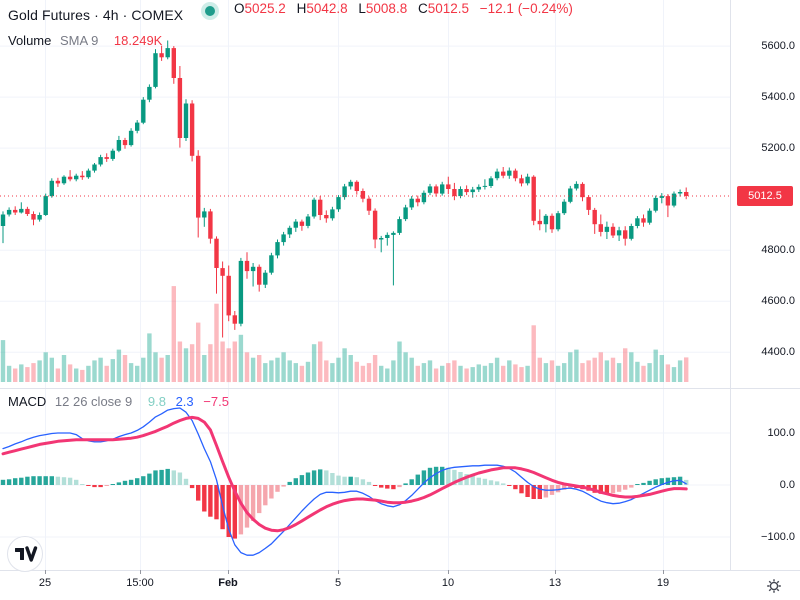  I want to click on time-axis-label: 5, so click(338, 583).